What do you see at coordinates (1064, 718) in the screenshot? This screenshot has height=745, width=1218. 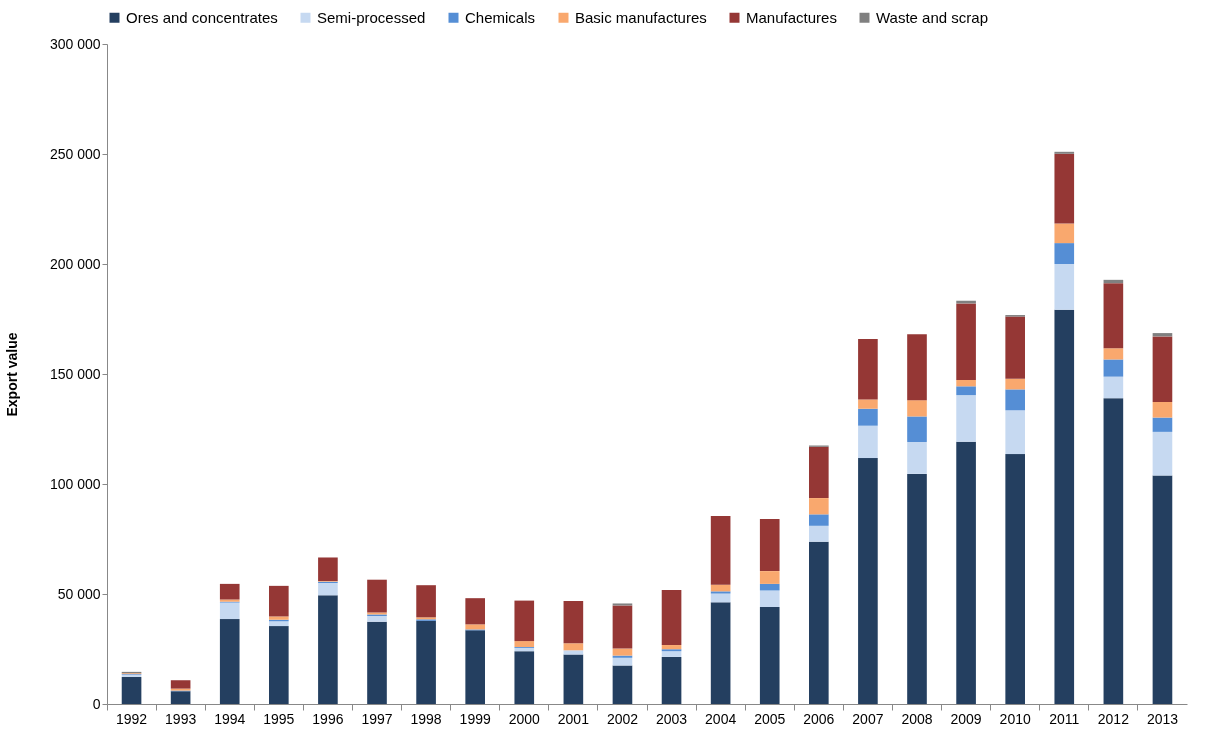 I see `x-tick-label: 2011` at bounding box center [1064, 718].